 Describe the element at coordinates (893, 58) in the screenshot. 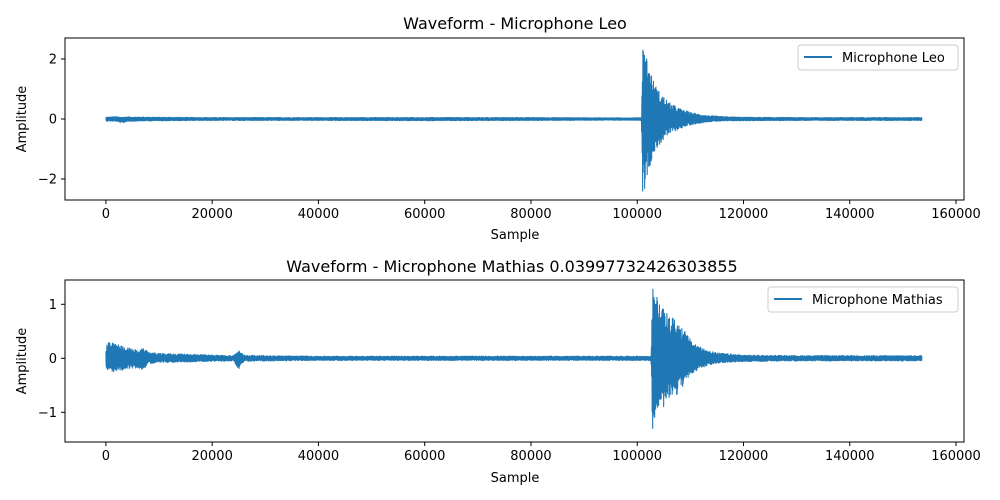

I see `legend-label: Microphone Leo` at that location.